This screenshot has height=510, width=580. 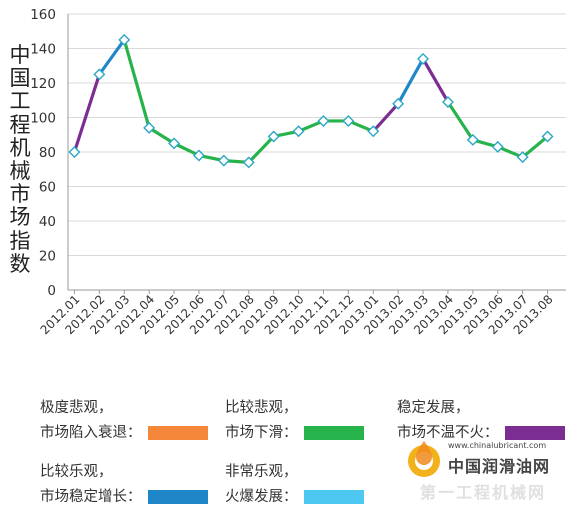 I want to click on y-axis-ticks: 0 20 40 60 80 100 120 140 160, so click(x=43, y=153).